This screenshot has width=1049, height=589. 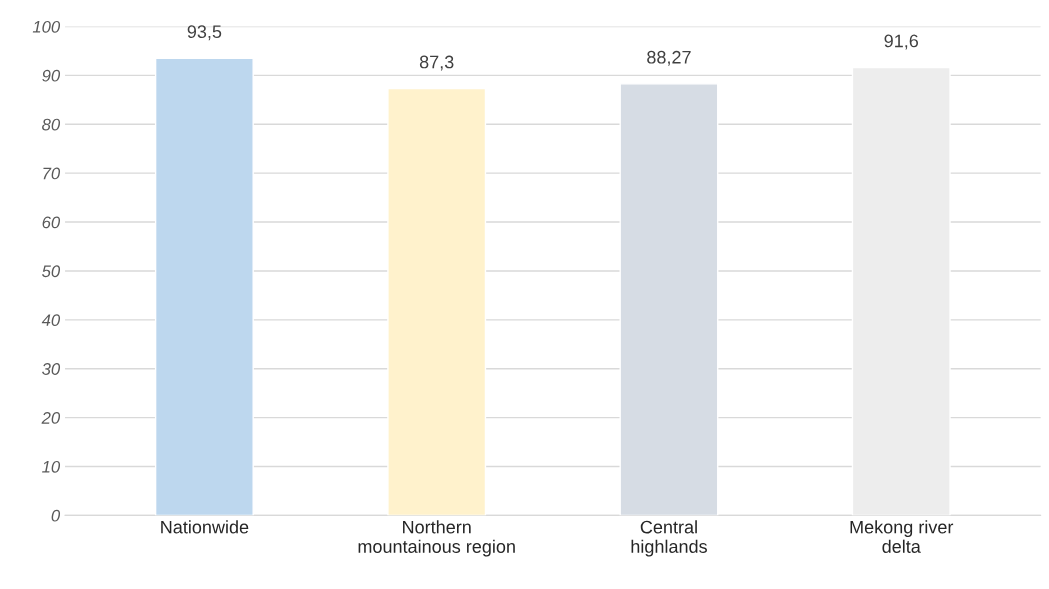 What do you see at coordinates (51, 466) in the screenshot?
I see `y-tick-label: 10` at bounding box center [51, 466].